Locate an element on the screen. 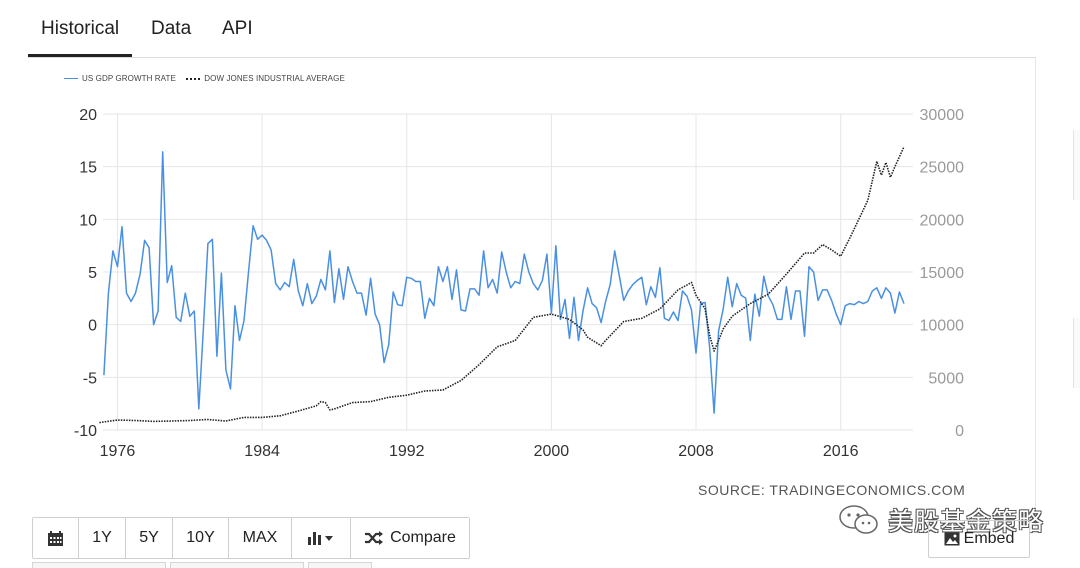  bottom-tab is located at coordinates (99, 565).